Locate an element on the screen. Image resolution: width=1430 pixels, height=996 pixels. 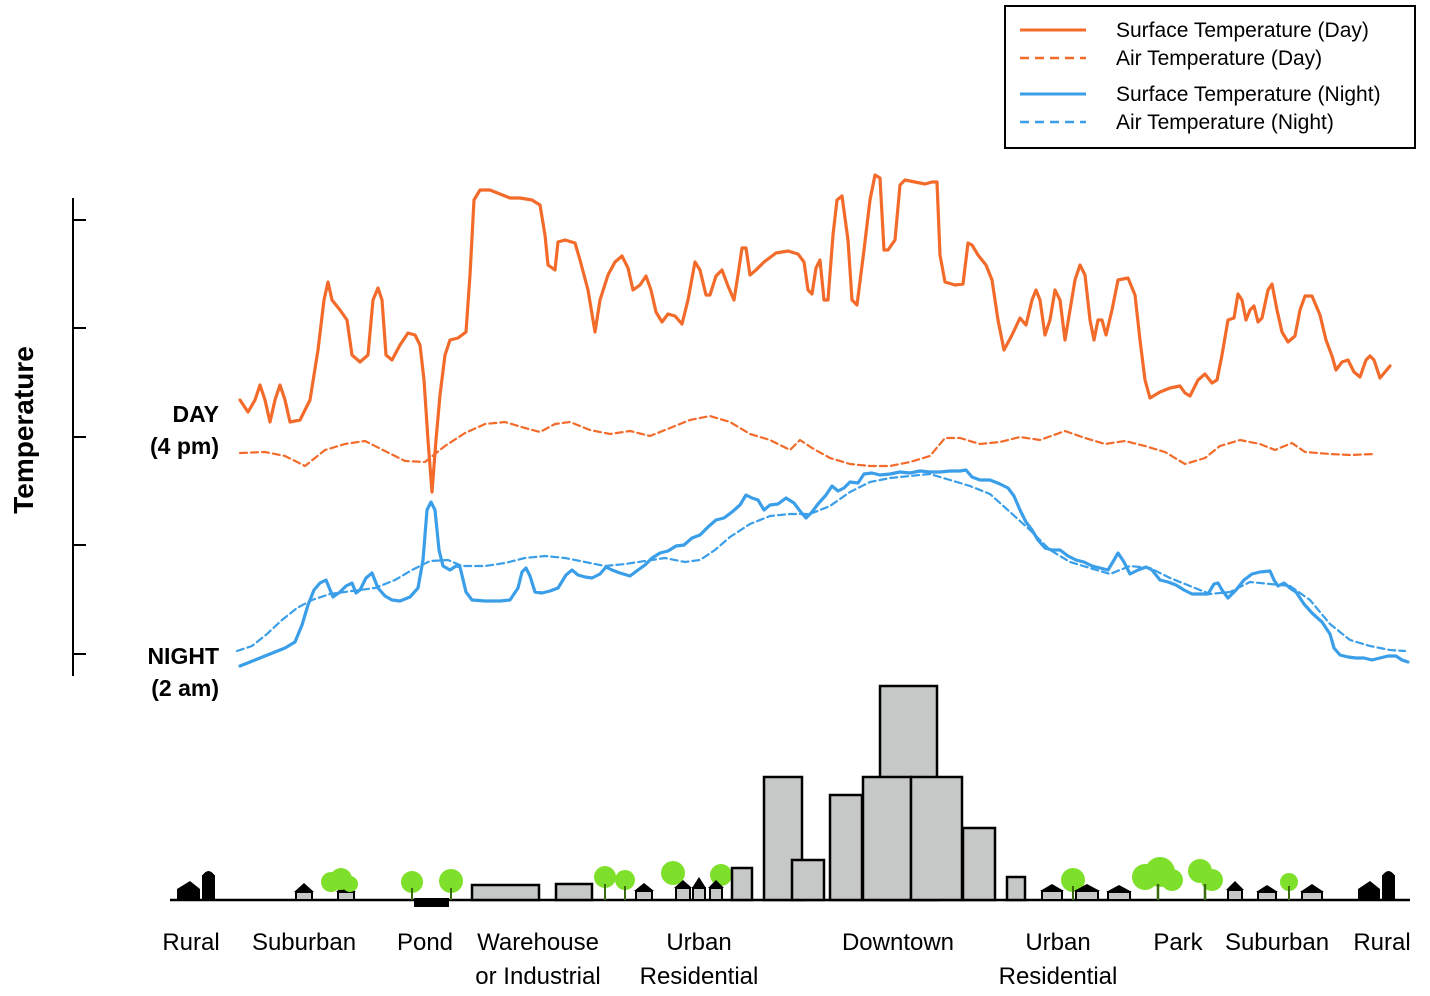
side-labels: DAY (4 pm) NIGHT (2 am) is located at coordinates (183, 551).